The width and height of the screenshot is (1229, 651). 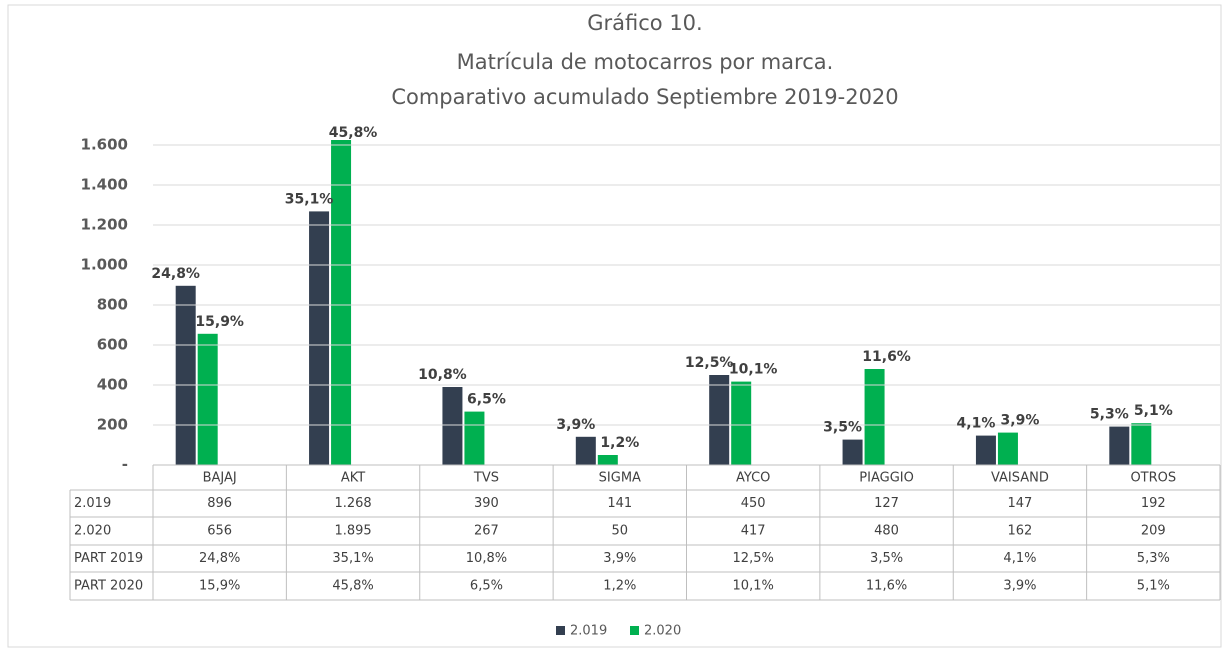 What do you see at coordinates (92, 531) in the screenshot?
I see `table-row-header: 2.020` at bounding box center [92, 531].